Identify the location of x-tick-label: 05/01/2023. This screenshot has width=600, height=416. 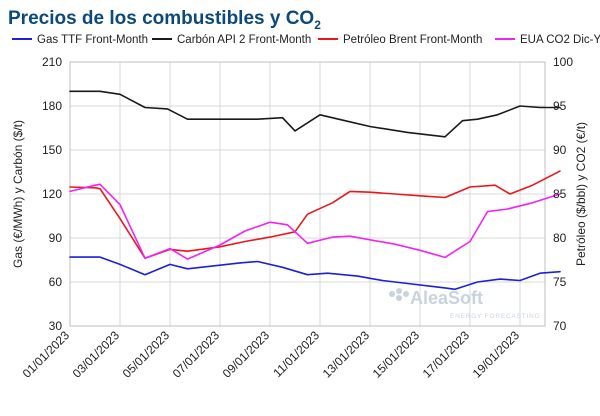
(146, 354).